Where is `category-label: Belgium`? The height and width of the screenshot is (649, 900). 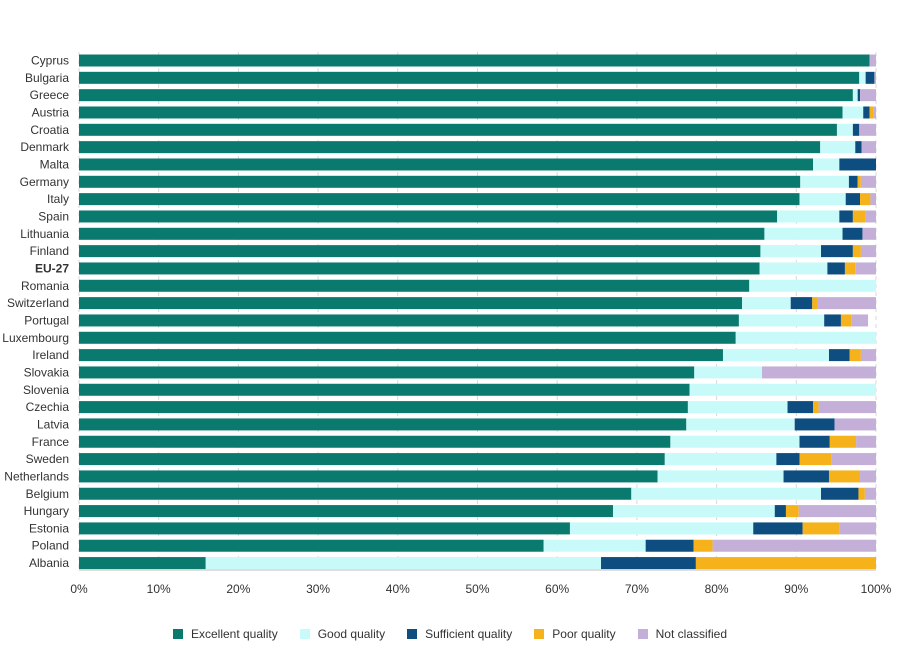 category-label: Belgium is located at coordinates (47, 494).